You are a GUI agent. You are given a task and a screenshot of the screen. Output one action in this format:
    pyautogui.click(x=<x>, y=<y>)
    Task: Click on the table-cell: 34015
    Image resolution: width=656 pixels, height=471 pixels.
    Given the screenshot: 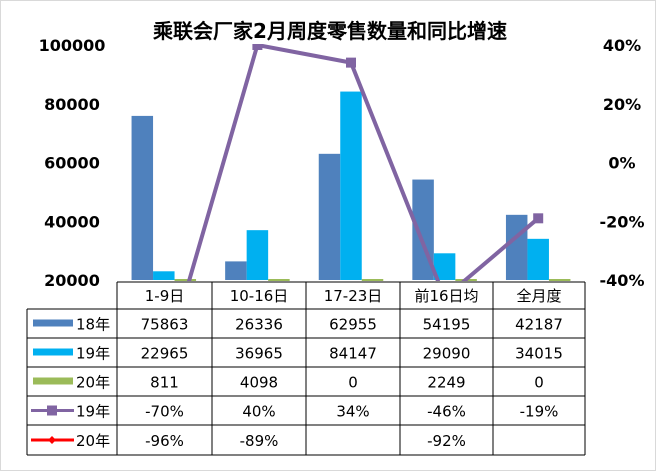 What is the action you would take?
    pyautogui.click(x=539, y=354)
    